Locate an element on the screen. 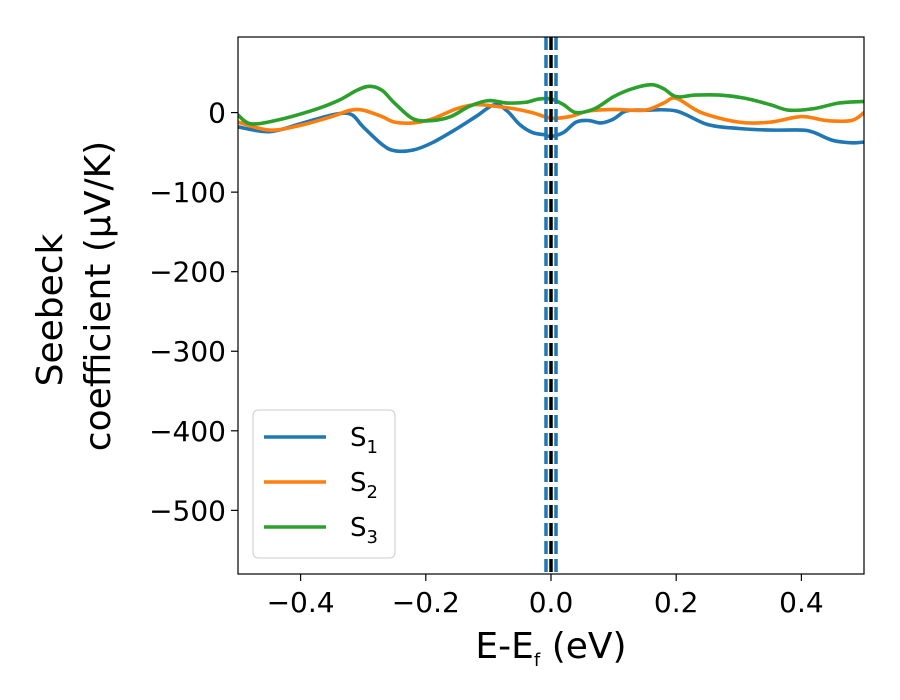 The width and height of the screenshot is (900, 700). y-axis-label-line2: coefficient (μV/K) is located at coordinates (98, 296).